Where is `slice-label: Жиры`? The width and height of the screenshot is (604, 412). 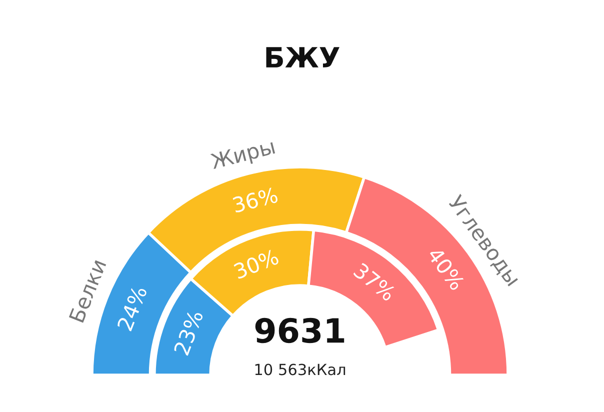
slice-label: Жиры is located at coordinates (243, 156).